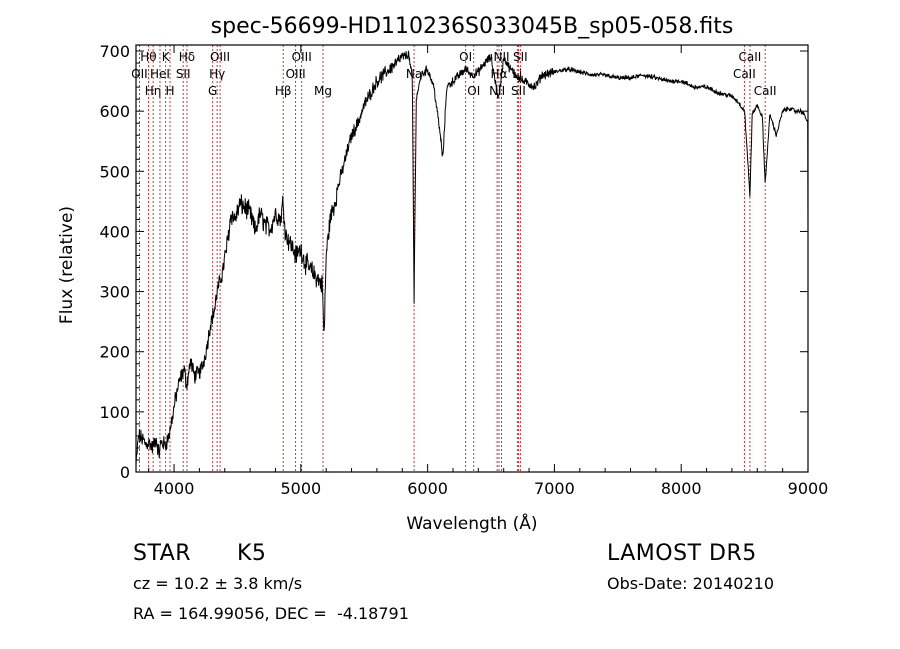 This screenshot has height=649, width=900. Describe the element at coordinates (187, 57) in the screenshot. I see `line-label-6: Hδ` at that location.